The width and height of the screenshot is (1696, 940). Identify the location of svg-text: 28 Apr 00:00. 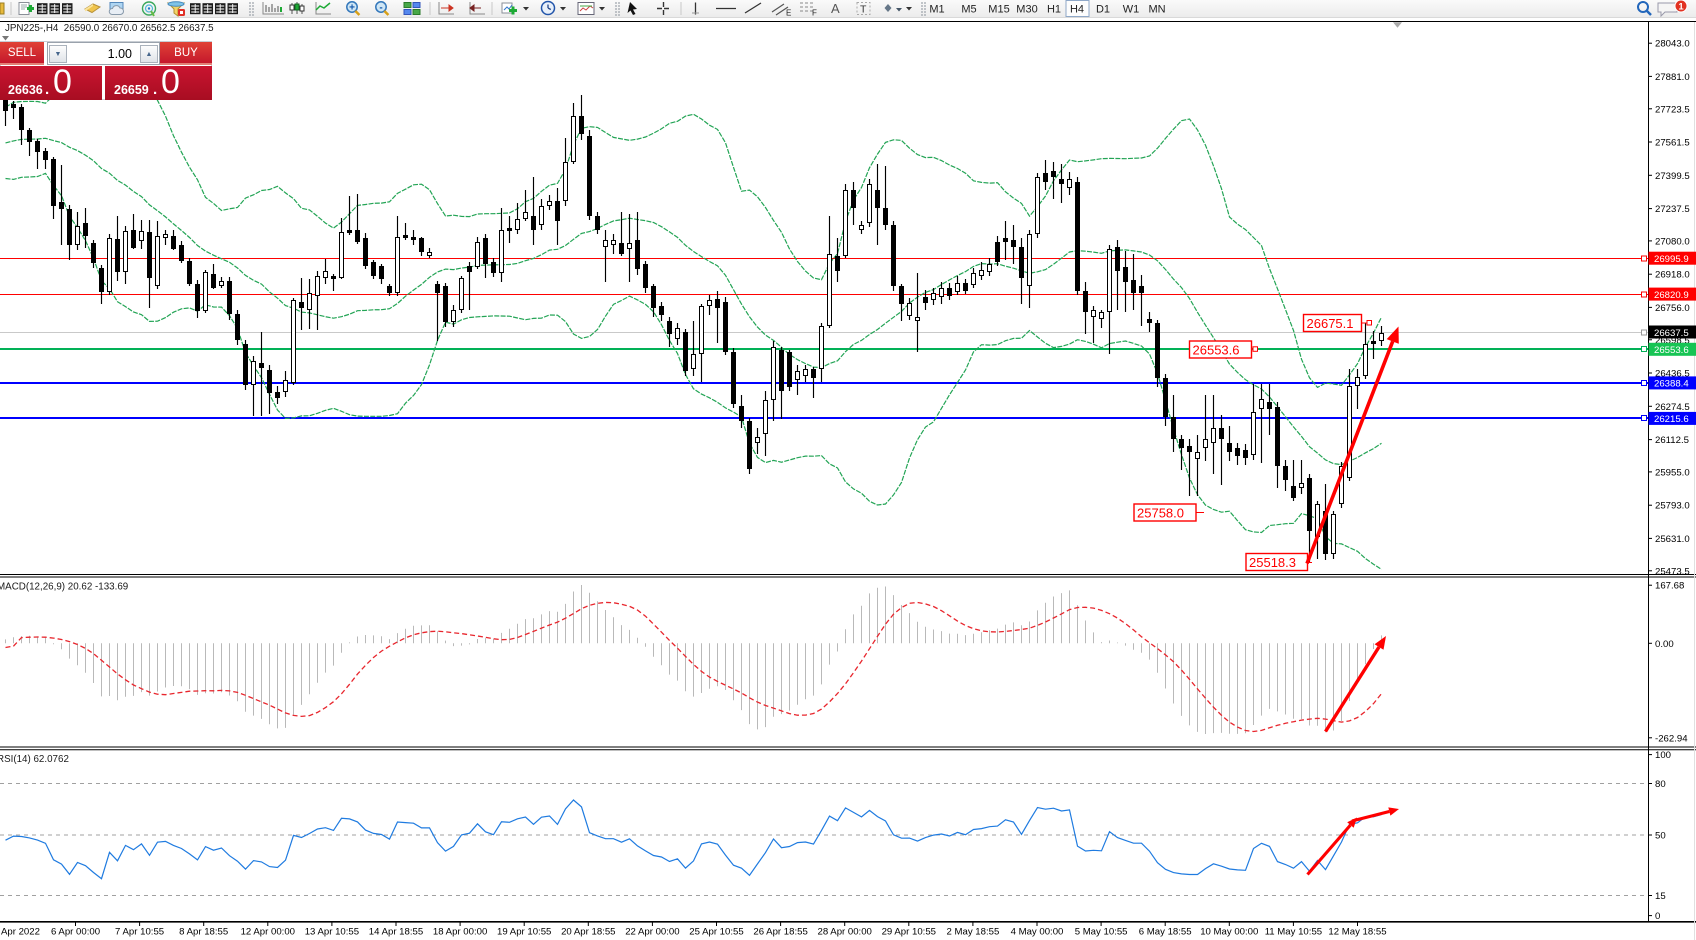
(844, 932).